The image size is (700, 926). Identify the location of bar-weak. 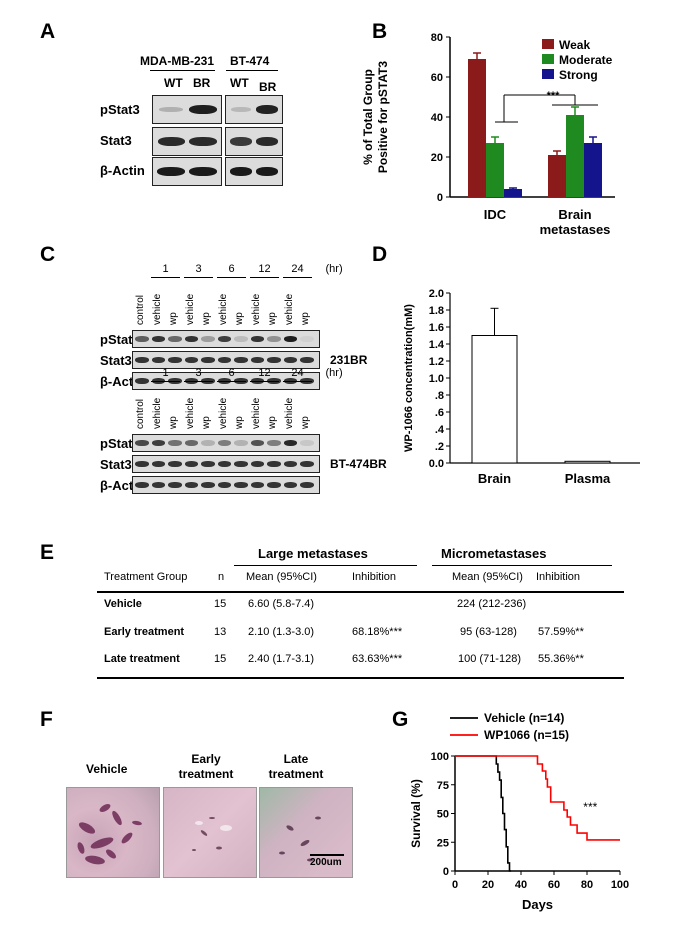
(477, 128).